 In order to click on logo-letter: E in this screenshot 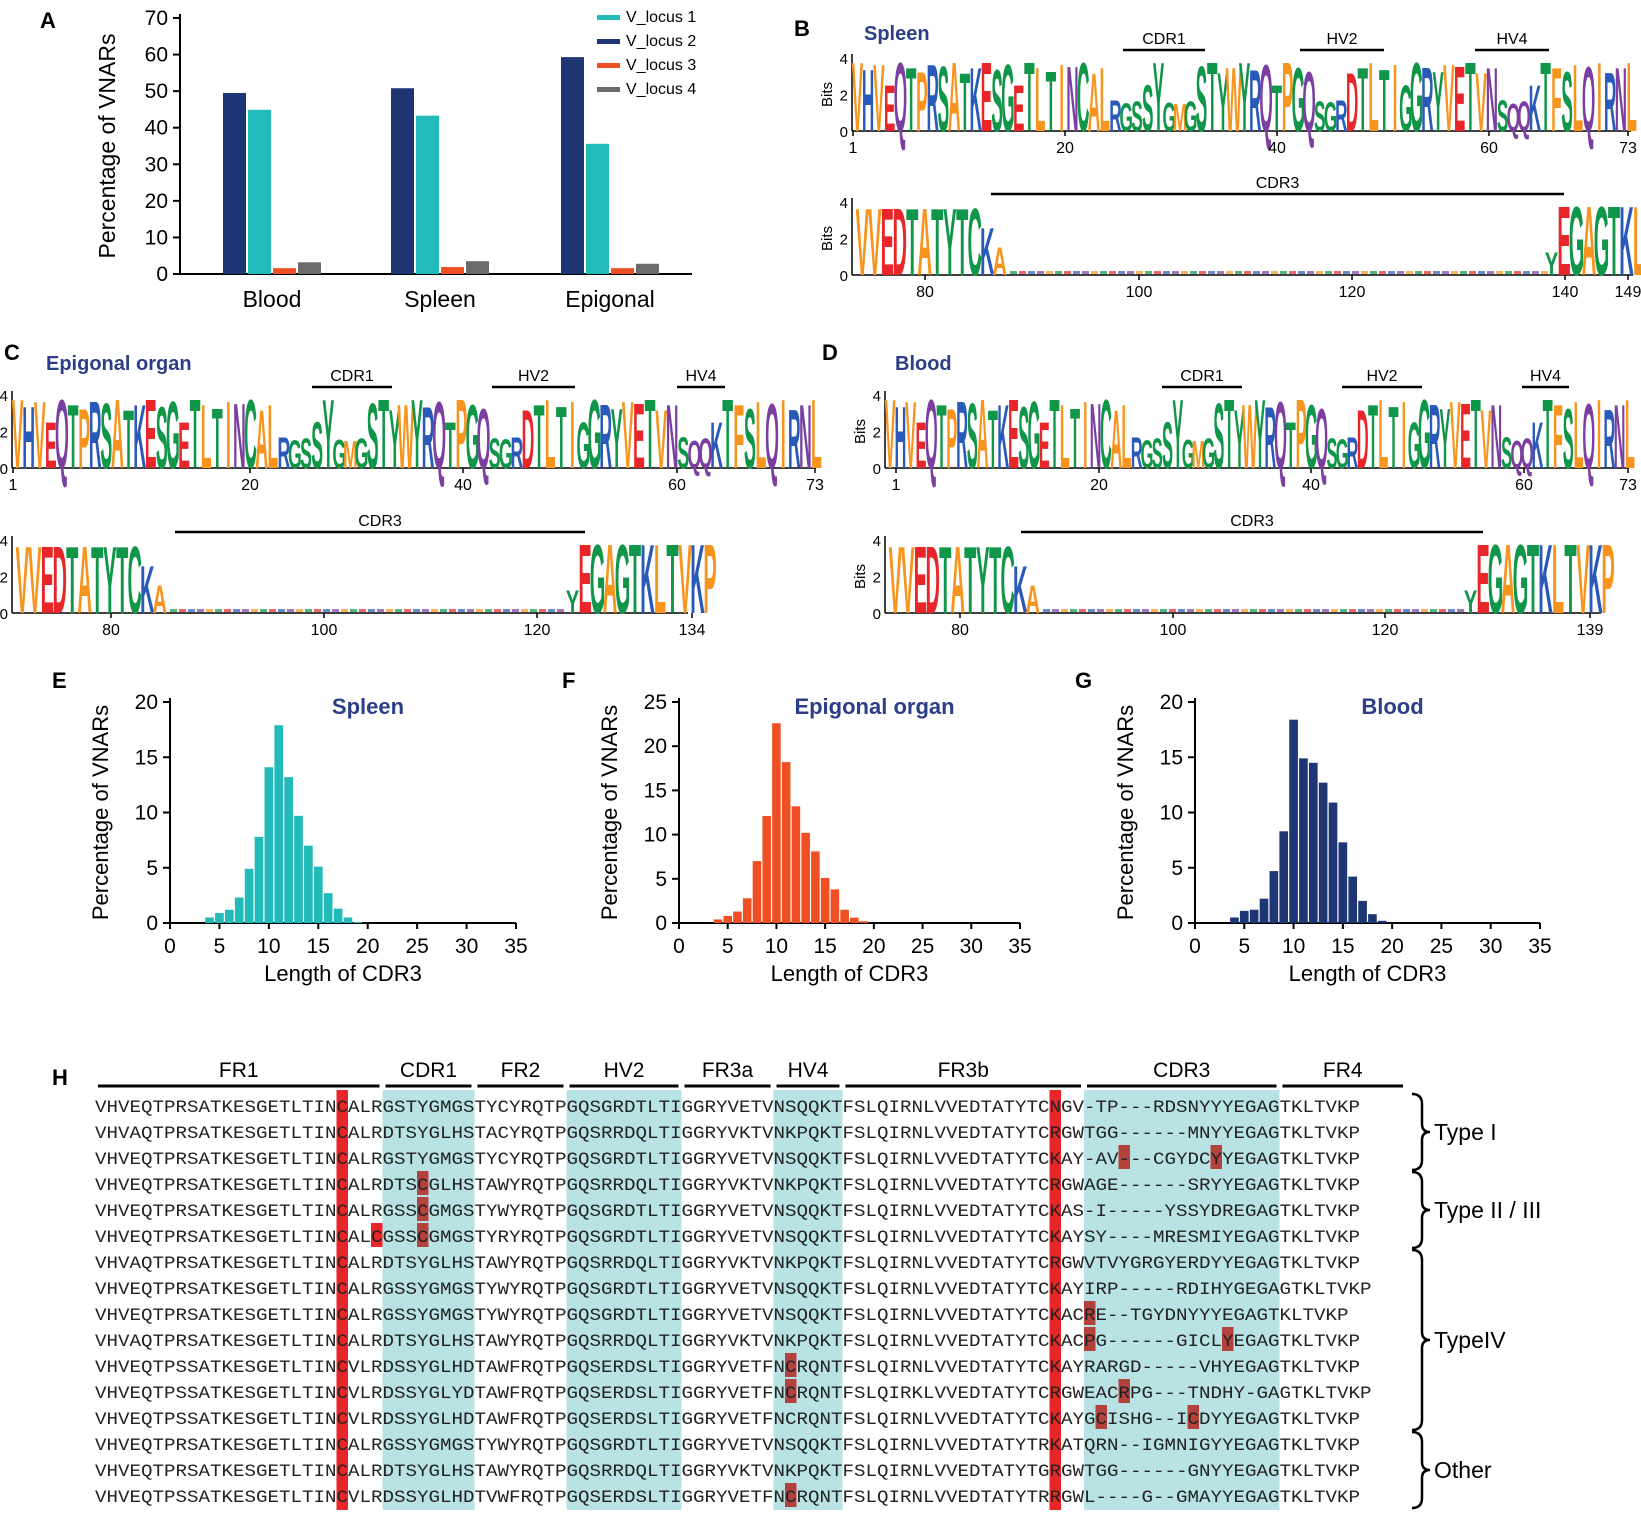, I will do `click(889, 110)`.